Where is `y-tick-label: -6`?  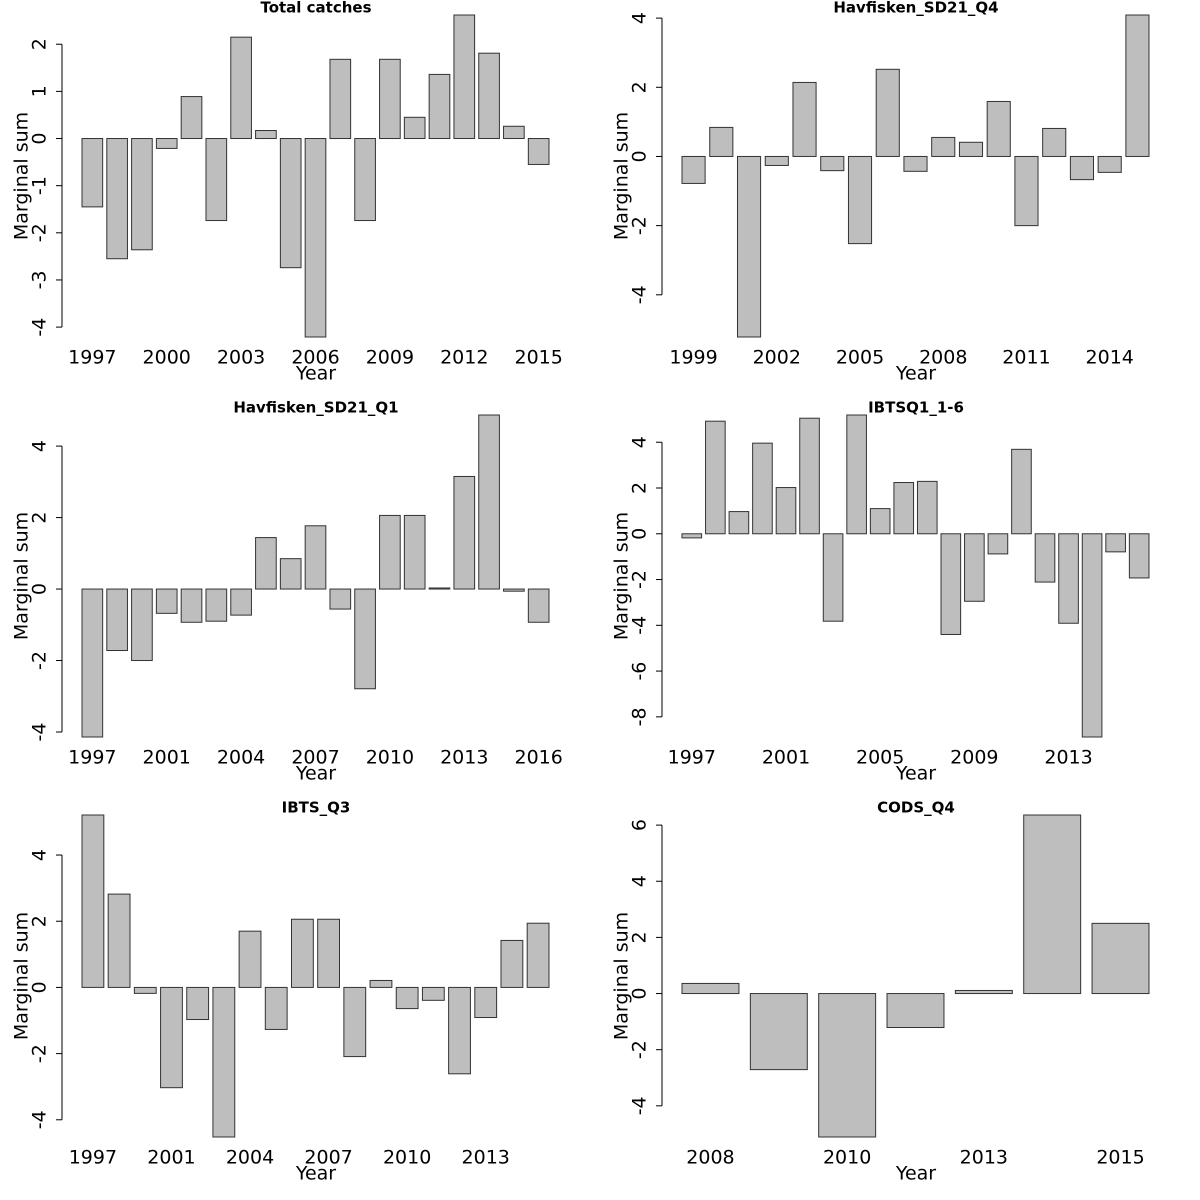 y-tick-label: -6 is located at coordinates (640, 671).